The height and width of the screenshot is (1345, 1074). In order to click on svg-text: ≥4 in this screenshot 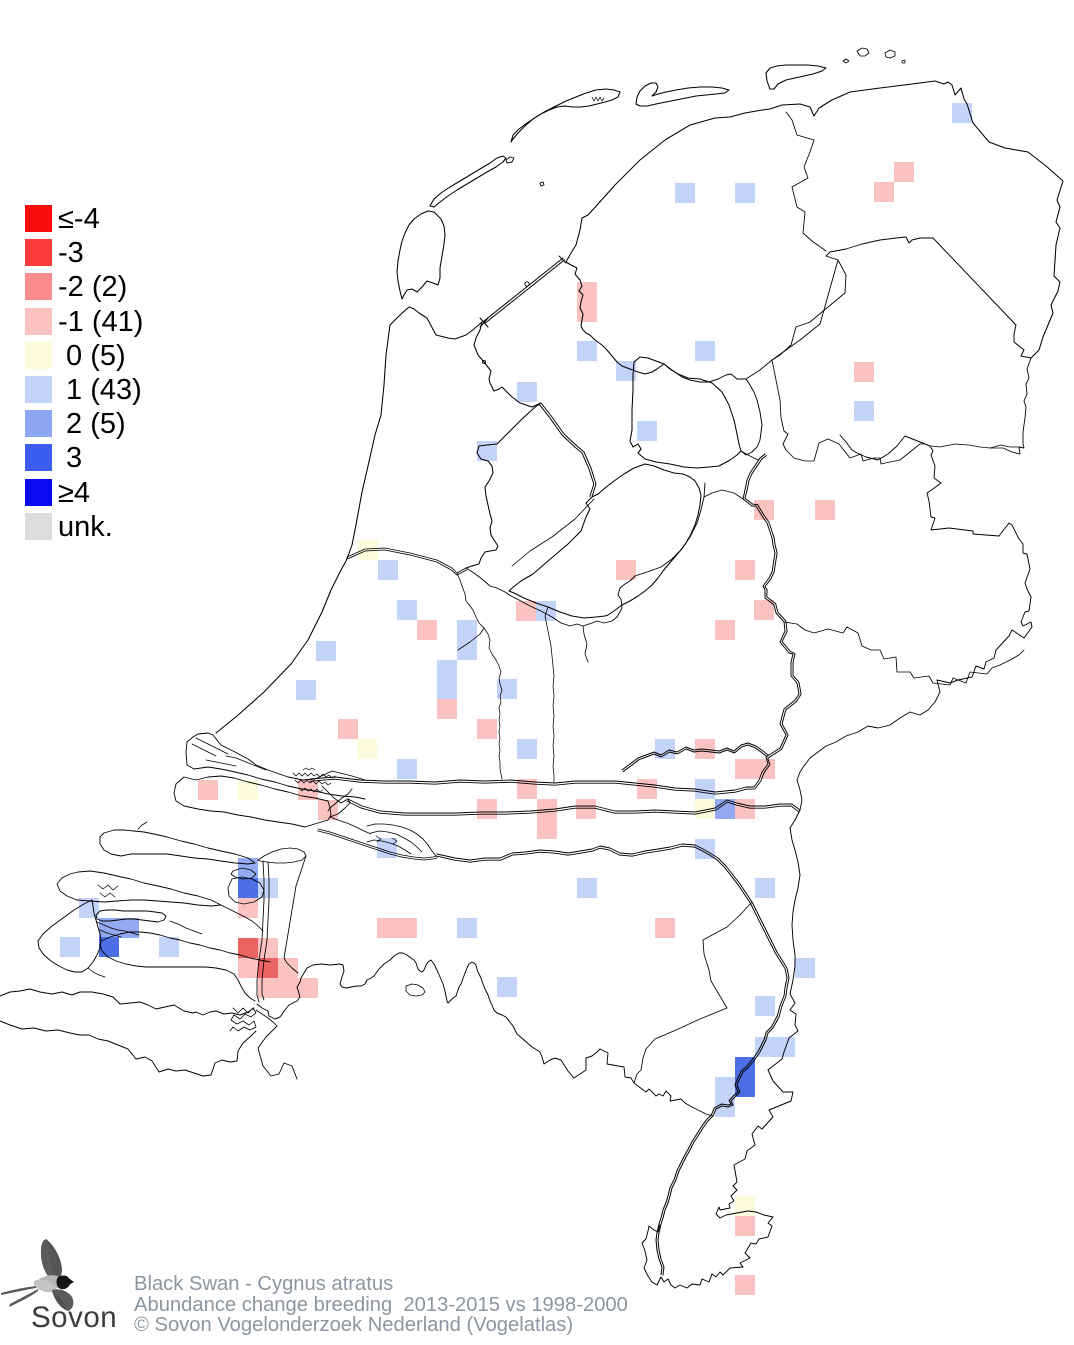, I will do `click(74, 493)`.